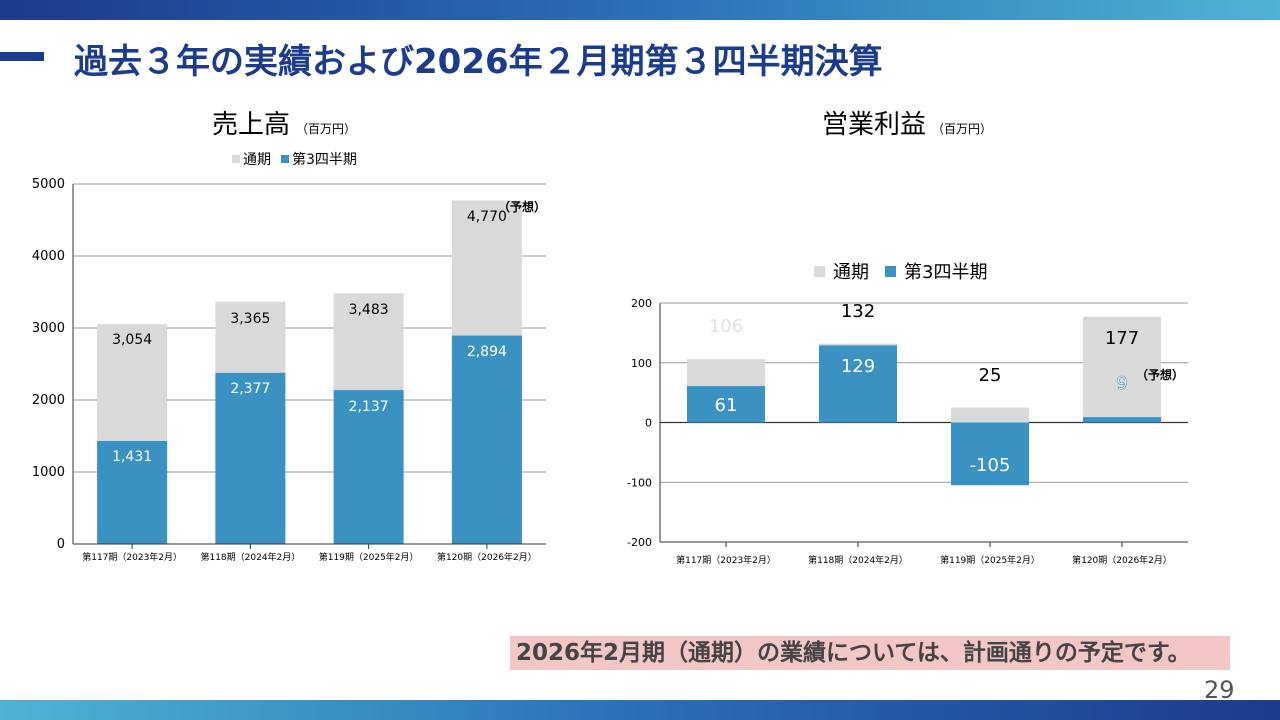  Describe the element at coordinates (962, 129) in the screenshot. I see `profit-unit-text: （百万円）` at that location.